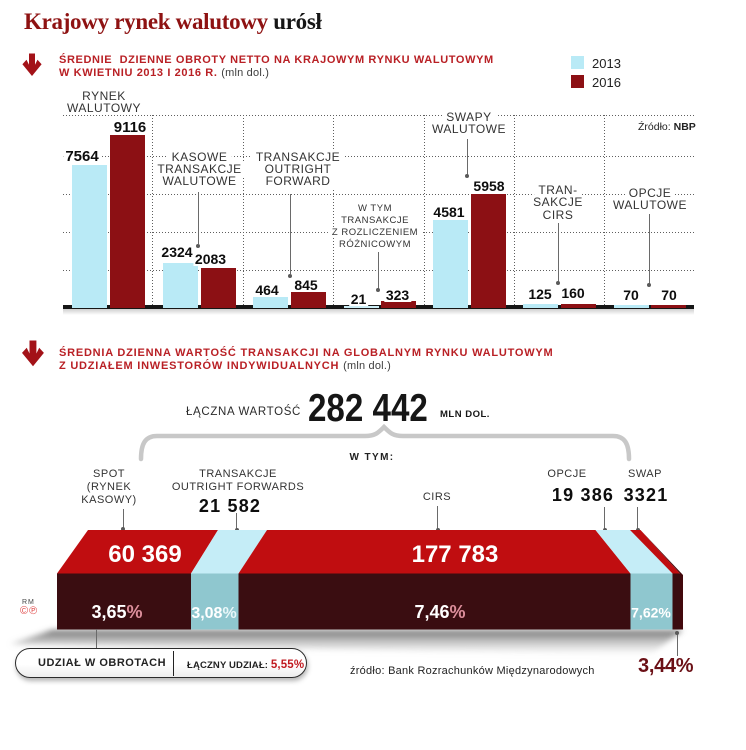 This screenshot has width=746, height=750. Describe the element at coordinates (651, 613) in the screenshot. I see `svg-text: 7,62%` at that location.